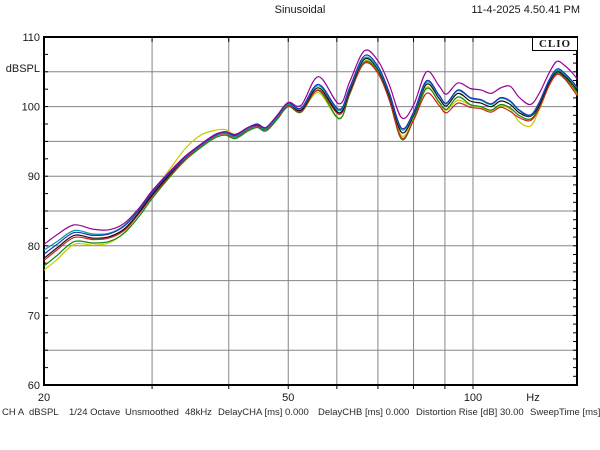 The image size is (600, 450). What do you see at coordinates (473, 398) in the screenshot?
I see `x-axis-label: 100` at bounding box center [473, 398].